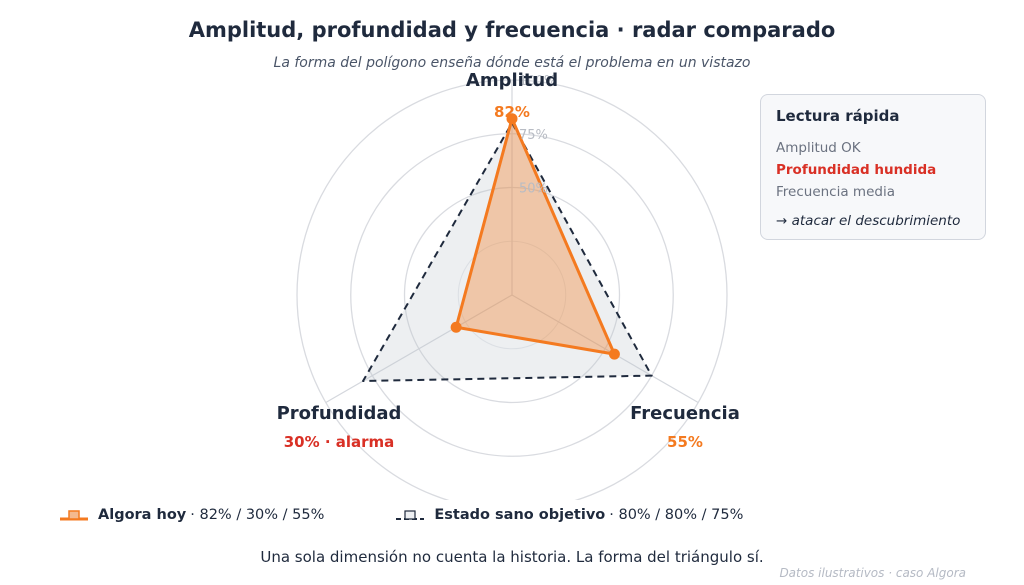 This screenshot has height=585, width=1024. What do you see at coordinates (676, 515) in the screenshot?
I see `legend-detail-objetivo: · 80% / 80% / 75%` at bounding box center [676, 515].